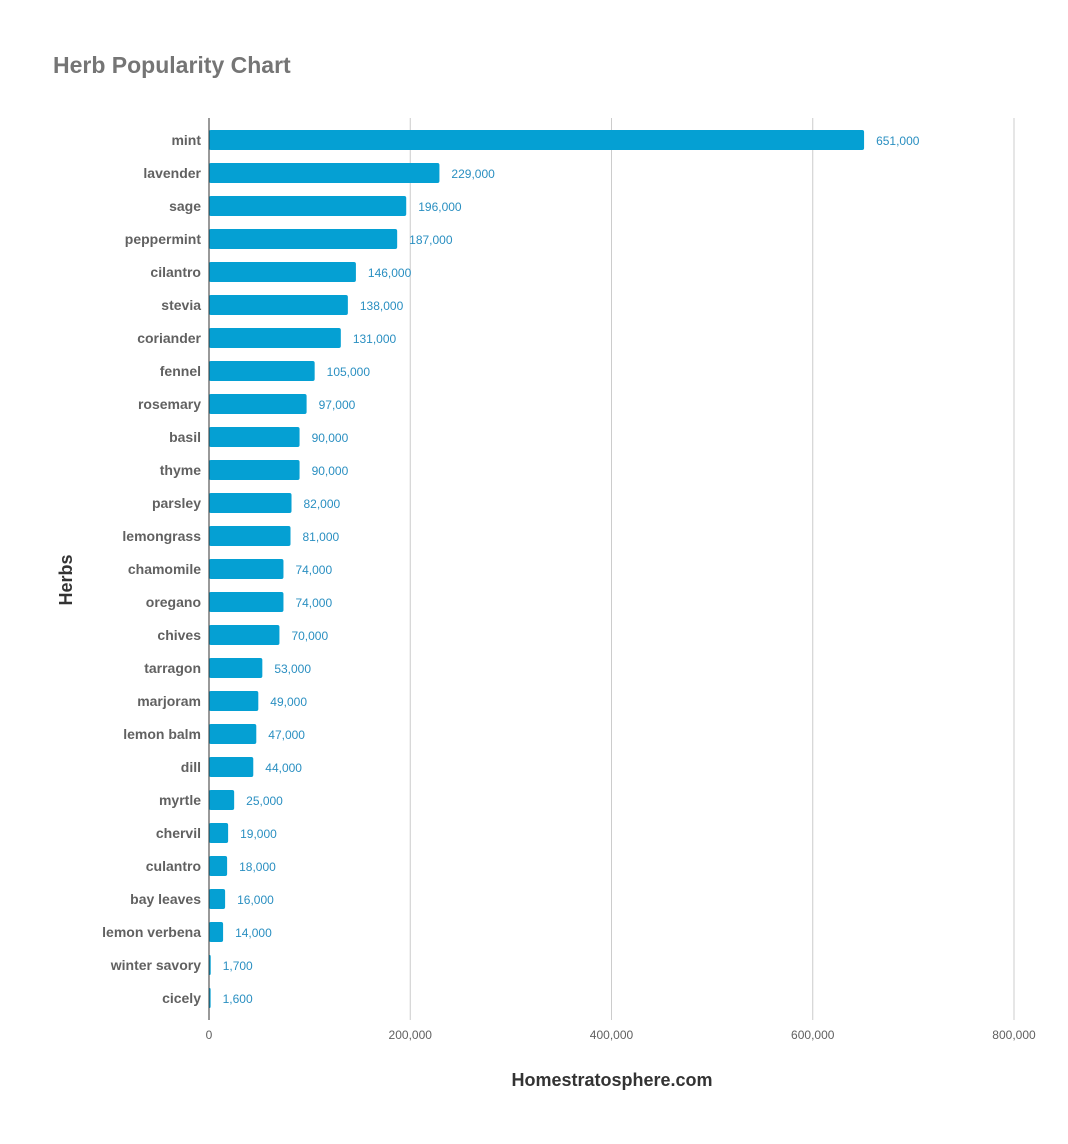 The width and height of the screenshot is (1068, 1144). I want to click on category-label: dill, so click(191, 767).